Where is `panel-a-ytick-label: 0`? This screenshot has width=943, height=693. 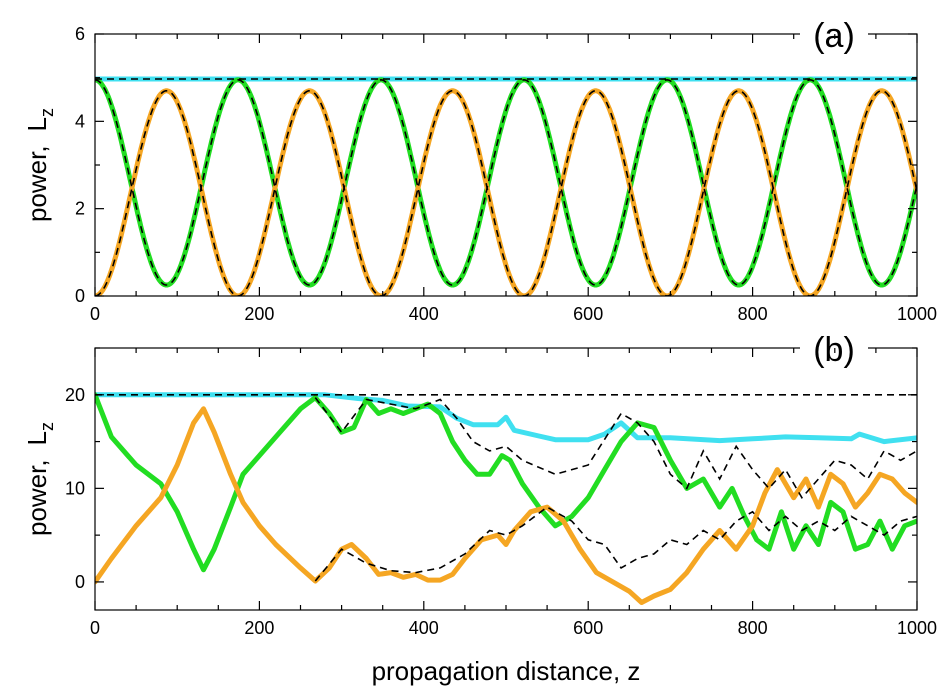
panel-a-ytick-label: 0 is located at coordinates (80, 296).